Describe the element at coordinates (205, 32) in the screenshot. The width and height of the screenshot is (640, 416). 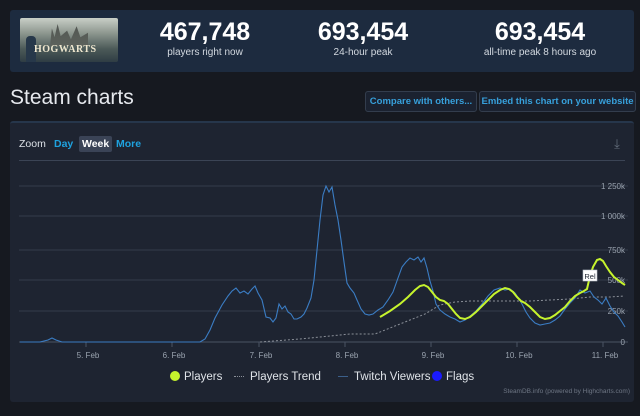
I see `stat-value: 467,748` at that location.